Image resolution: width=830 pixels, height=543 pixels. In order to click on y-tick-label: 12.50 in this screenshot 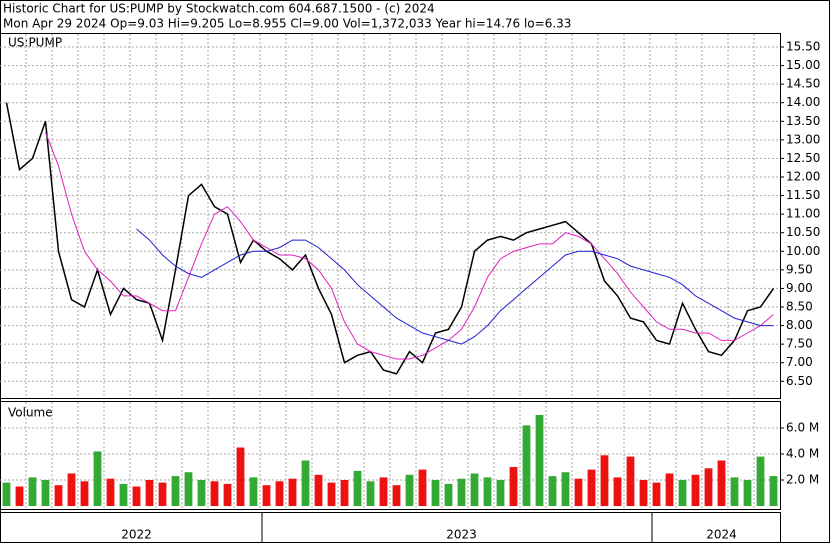, I will do `click(803, 158)`.